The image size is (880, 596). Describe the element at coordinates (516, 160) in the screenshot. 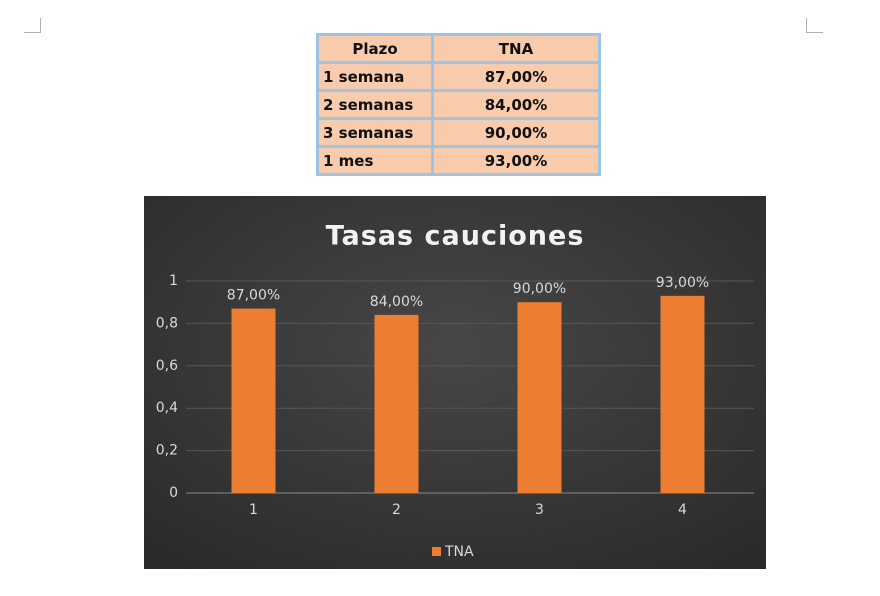

I see `table-cell: 93,00%` at that location.